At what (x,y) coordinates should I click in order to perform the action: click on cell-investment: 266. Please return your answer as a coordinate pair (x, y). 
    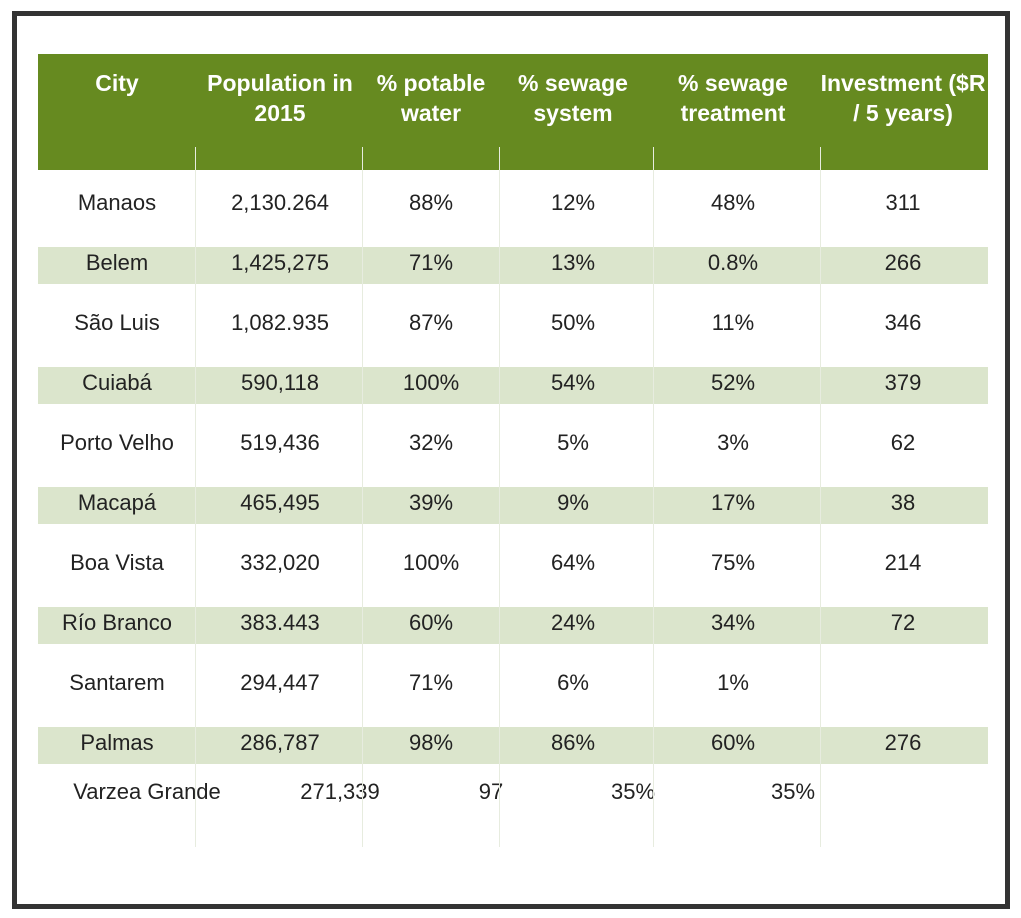
    Looking at the image, I should click on (903, 262).